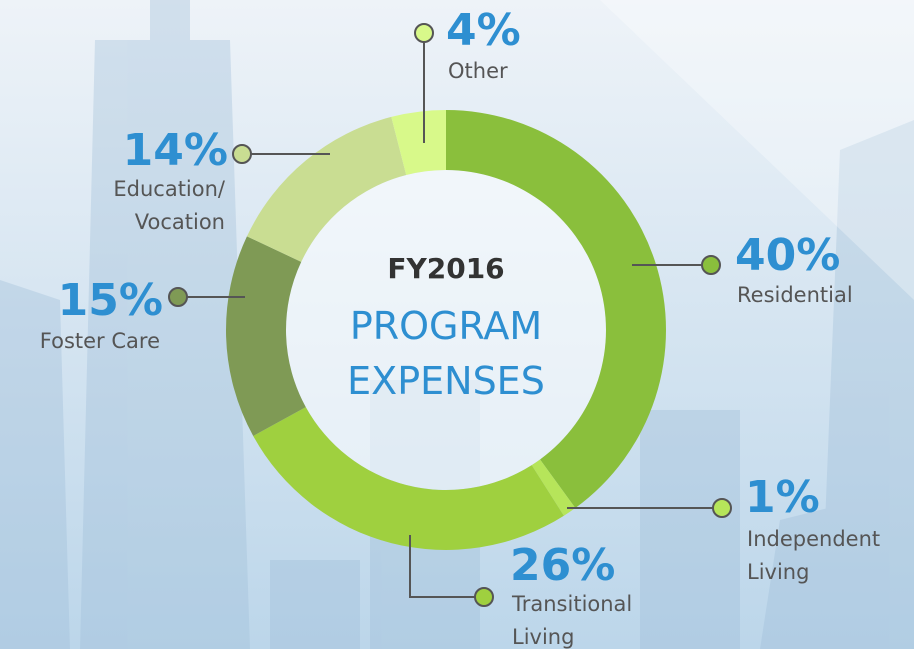 This screenshot has width=914, height=649. Describe the element at coordinates (571, 620) in the screenshot. I see `category-label: Transitional Living` at that location.